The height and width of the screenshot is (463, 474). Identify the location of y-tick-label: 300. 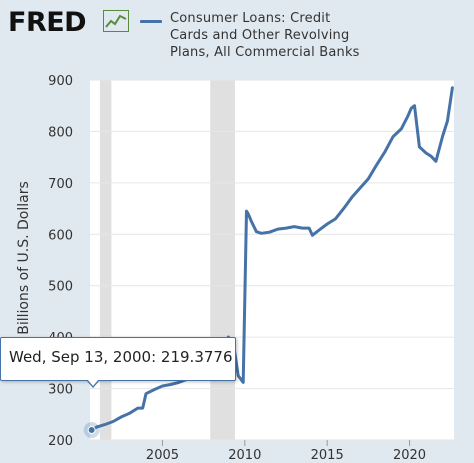
(60, 390).